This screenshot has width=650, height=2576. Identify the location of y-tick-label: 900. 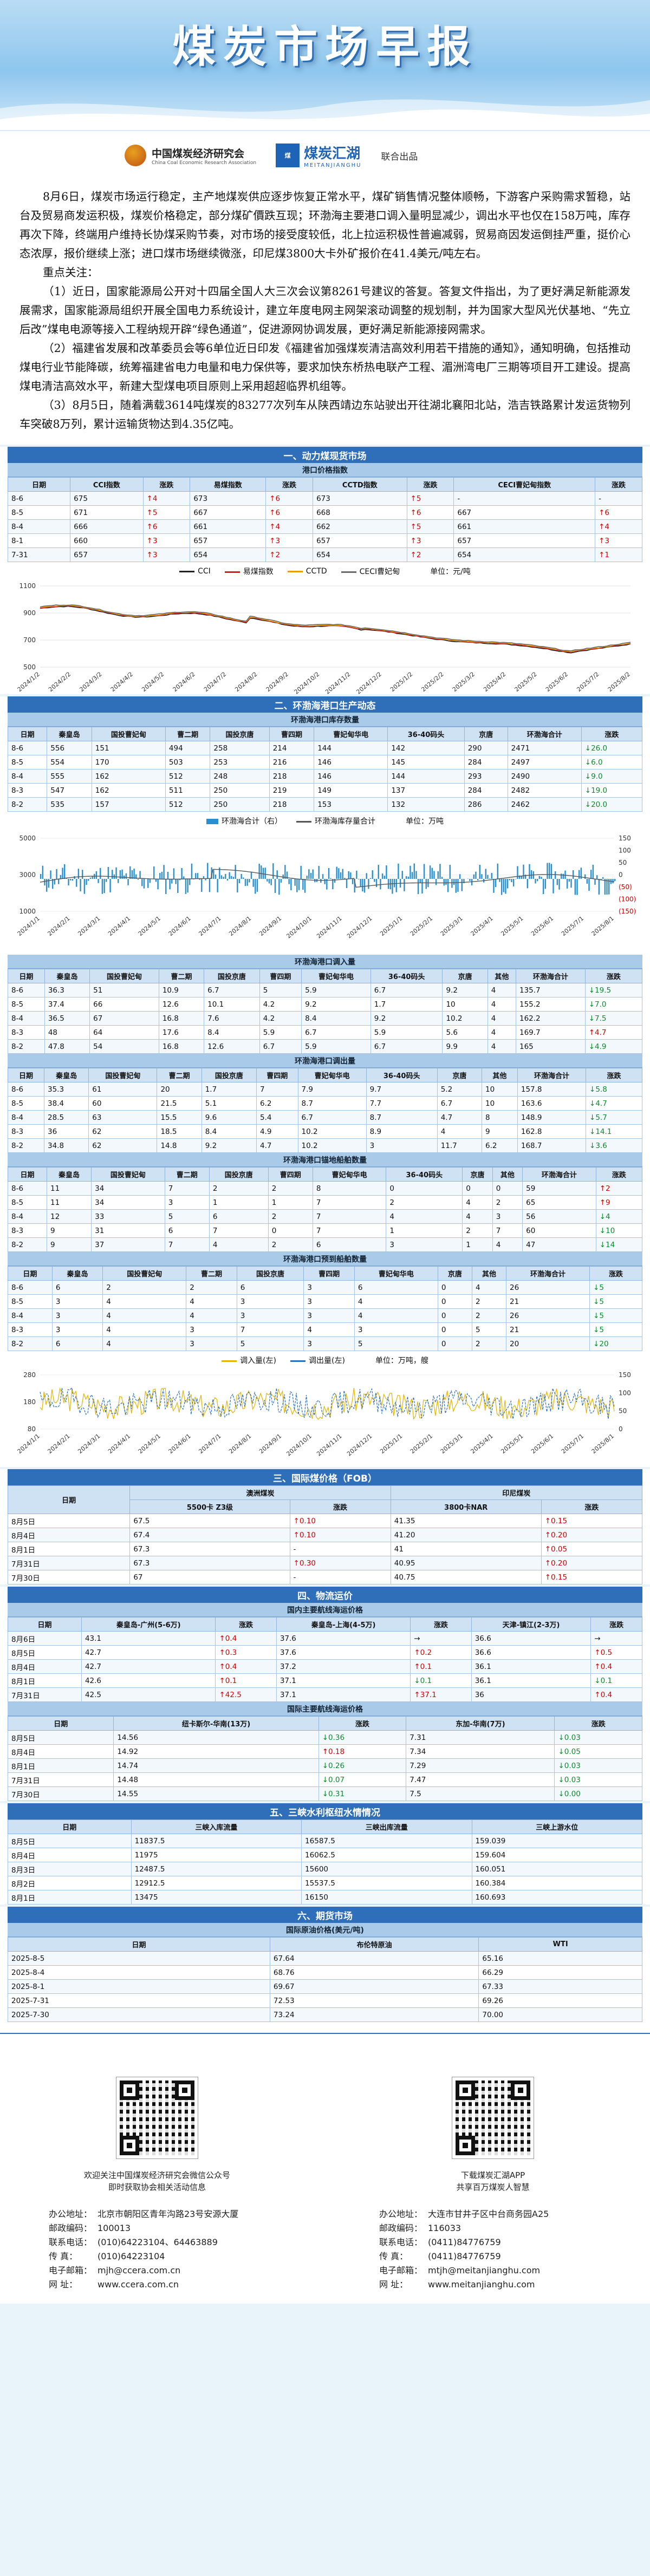
(29, 613).